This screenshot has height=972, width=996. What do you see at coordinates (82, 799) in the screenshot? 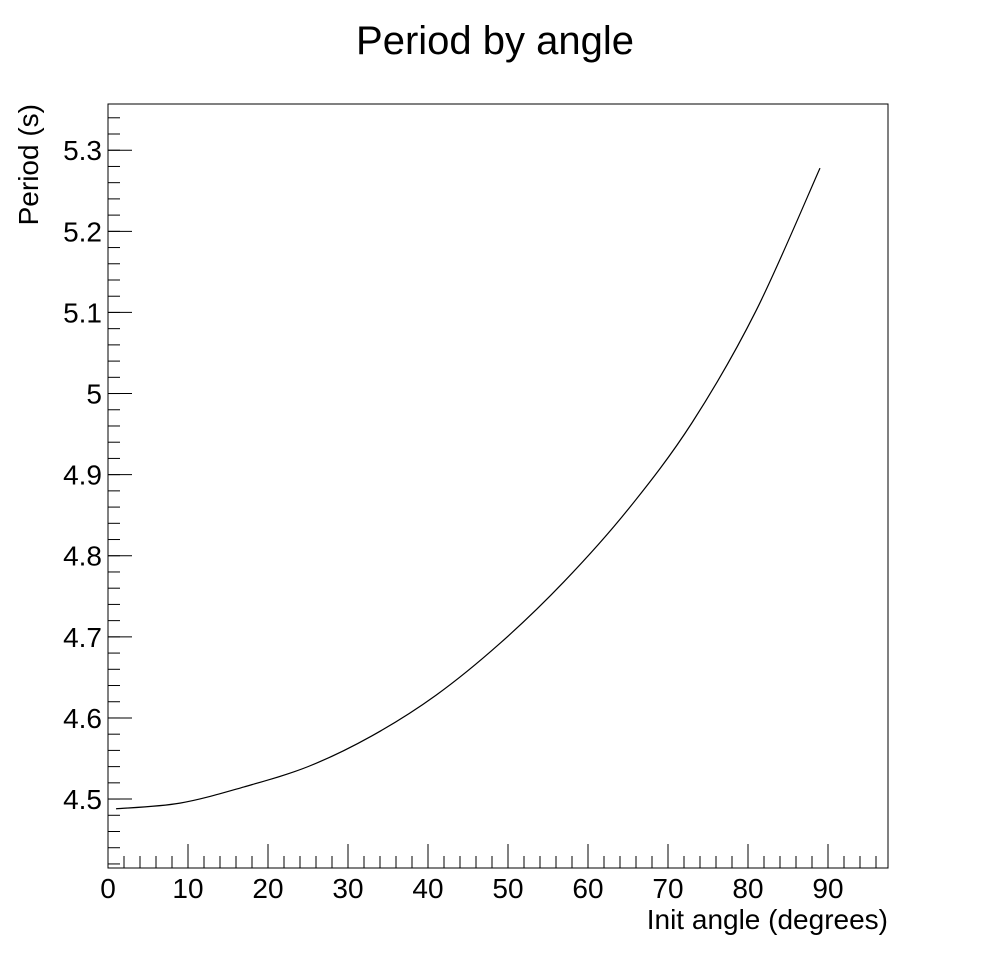
I see `y-tick-label: 4.5` at bounding box center [82, 799].